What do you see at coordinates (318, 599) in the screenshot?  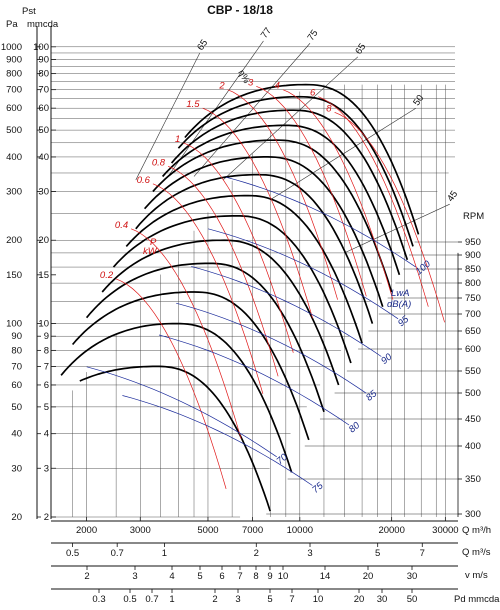 I see `pd-tick-label-10: 10` at bounding box center [318, 599].